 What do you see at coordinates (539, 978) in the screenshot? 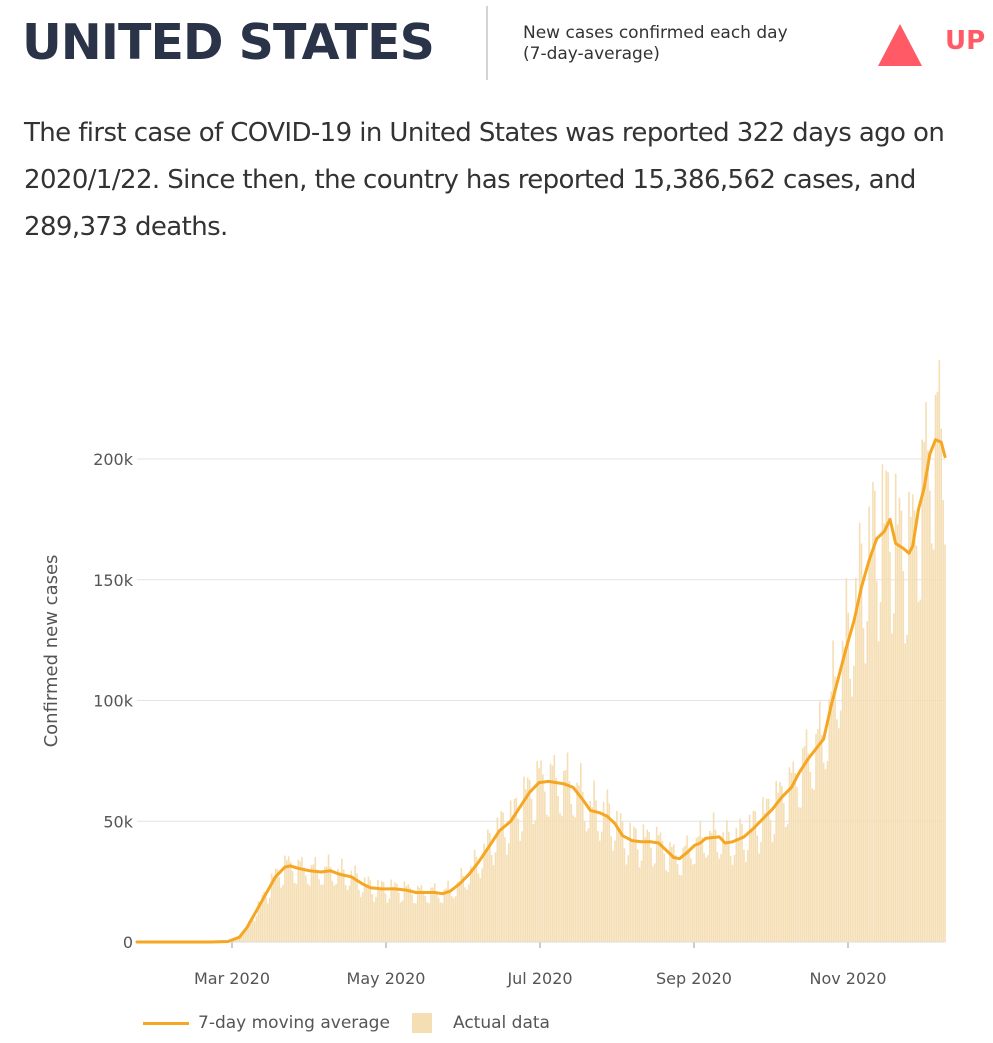
I see `x-tick-label: Jul 2020` at bounding box center [539, 978].